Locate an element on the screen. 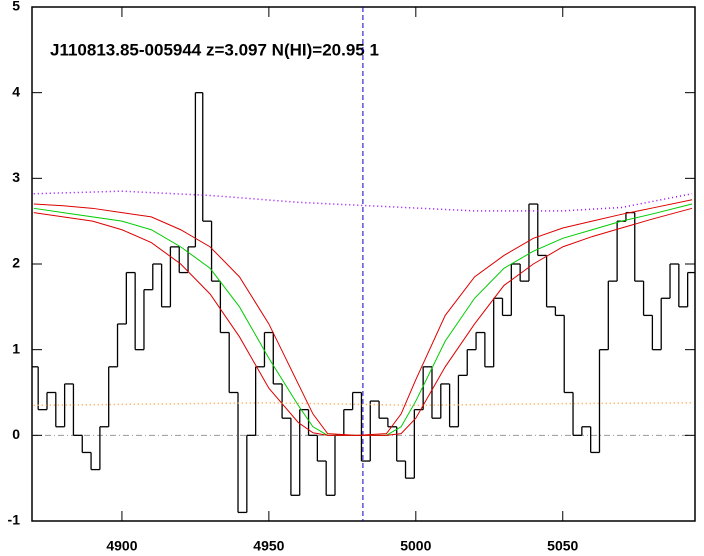 This screenshot has height=556, width=704. chart-title: J110813.85-005944 z=3.097 N(HI)=20.95 1 is located at coordinates (214, 49).